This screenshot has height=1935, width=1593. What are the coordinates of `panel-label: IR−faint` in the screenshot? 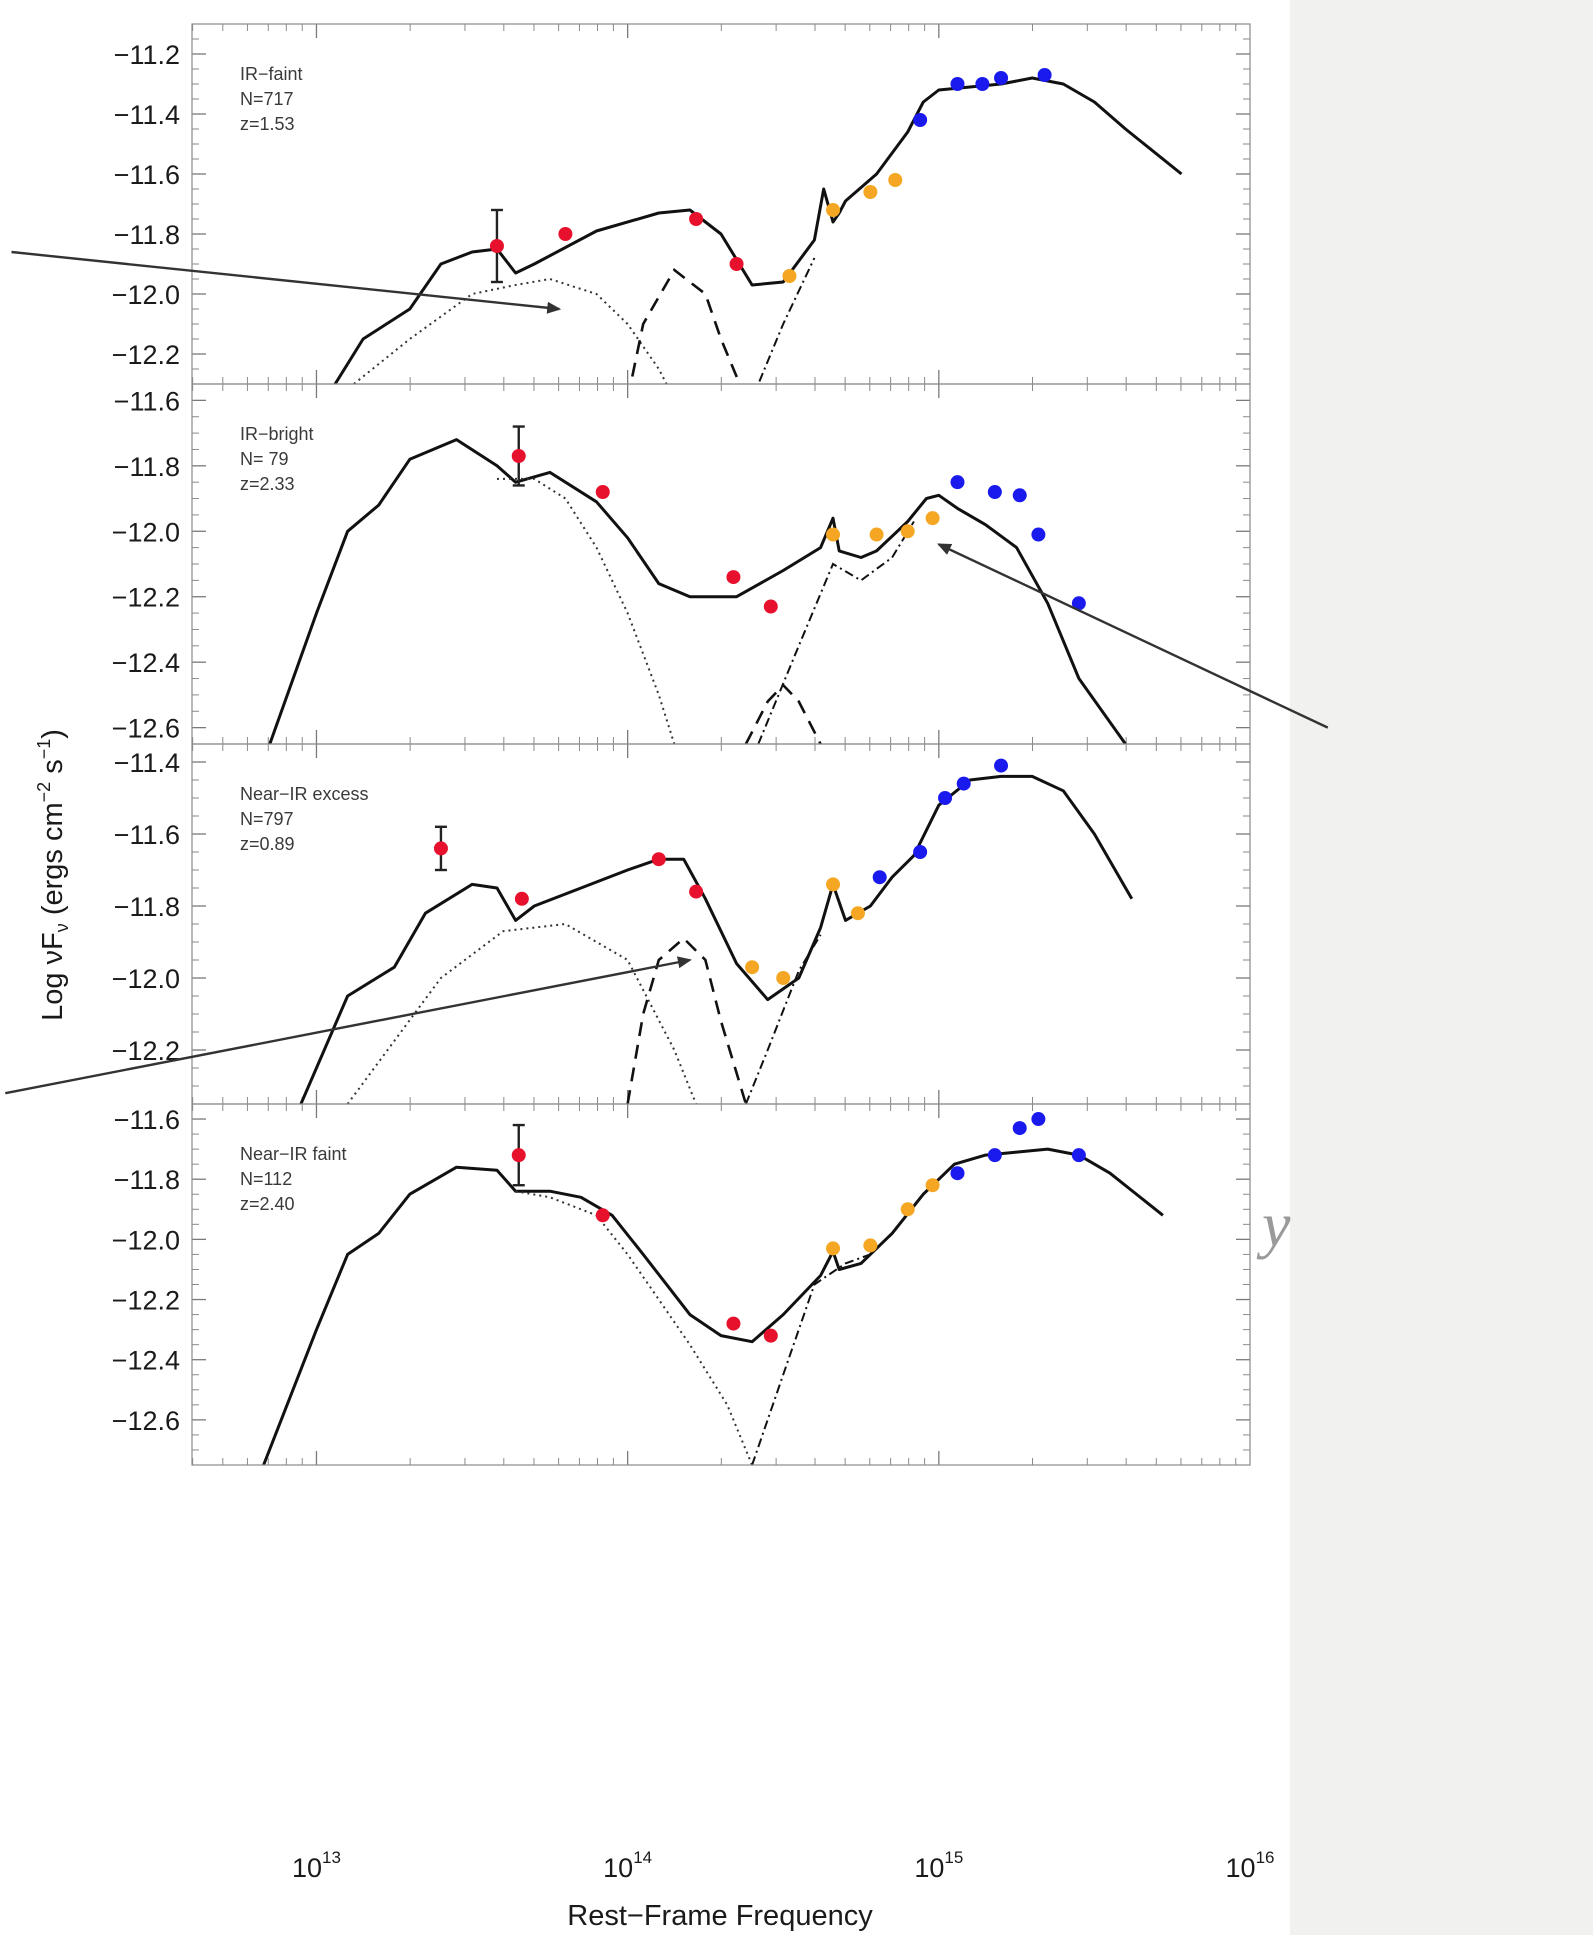 It's located at (271, 74).